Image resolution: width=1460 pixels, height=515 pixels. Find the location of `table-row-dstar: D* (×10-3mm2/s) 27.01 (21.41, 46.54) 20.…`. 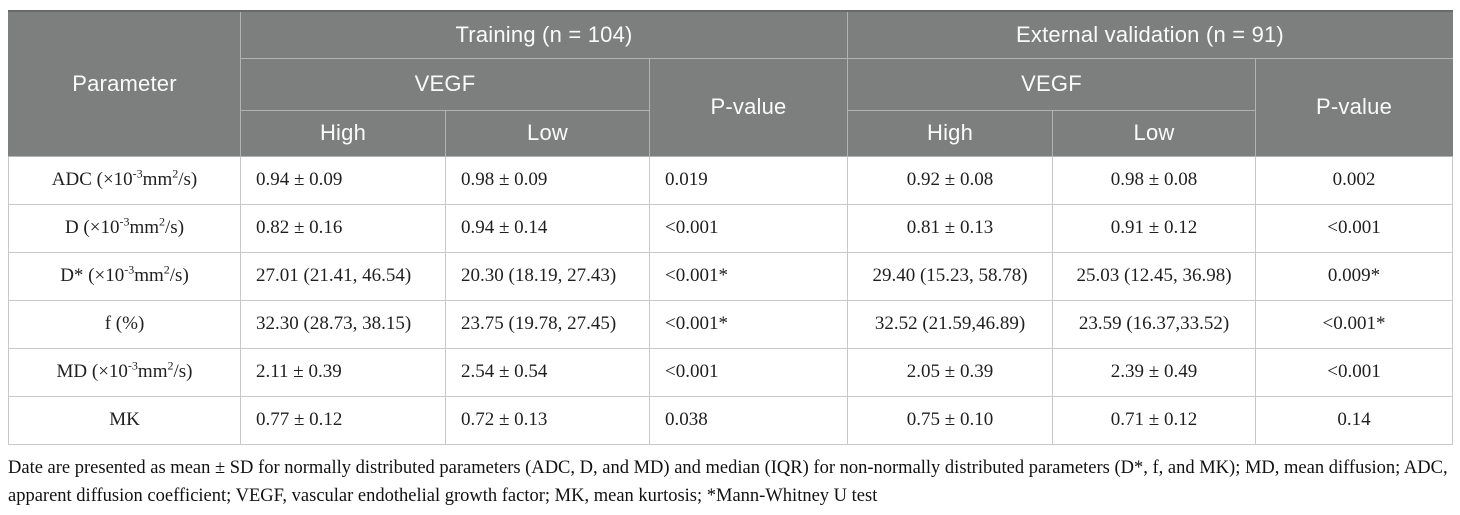

table-row-dstar: D* (×10-3mm2/s) 27.01 (21.41, 46.54) 20.… is located at coordinates (731, 276).